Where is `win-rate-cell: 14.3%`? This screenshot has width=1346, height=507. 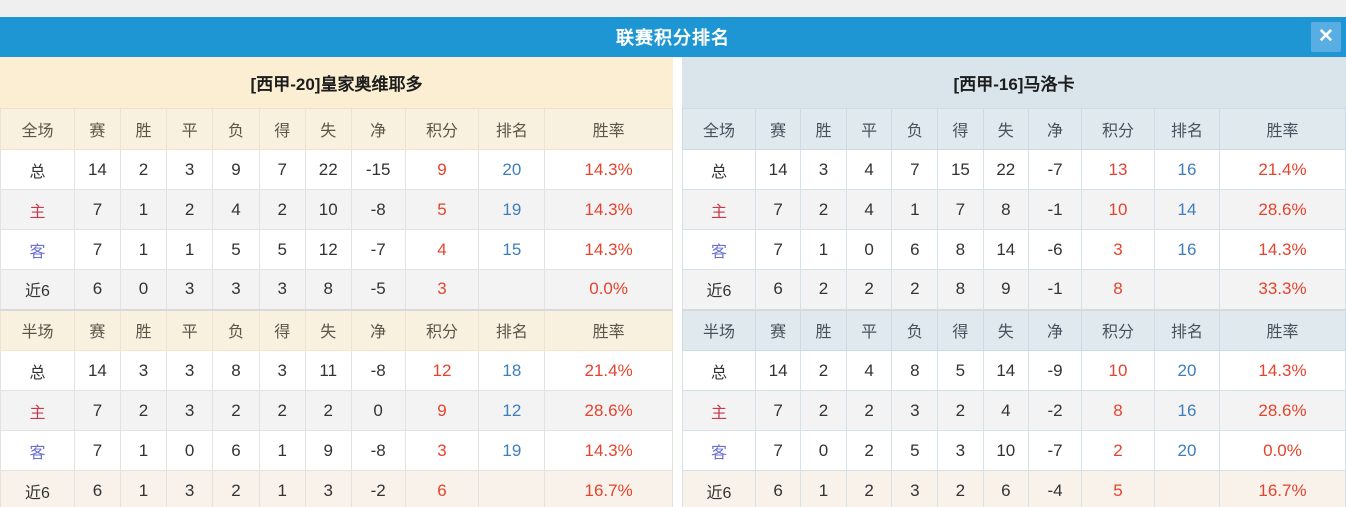
win-rate-cell: 14.3% is located at coordinates (608, 209).